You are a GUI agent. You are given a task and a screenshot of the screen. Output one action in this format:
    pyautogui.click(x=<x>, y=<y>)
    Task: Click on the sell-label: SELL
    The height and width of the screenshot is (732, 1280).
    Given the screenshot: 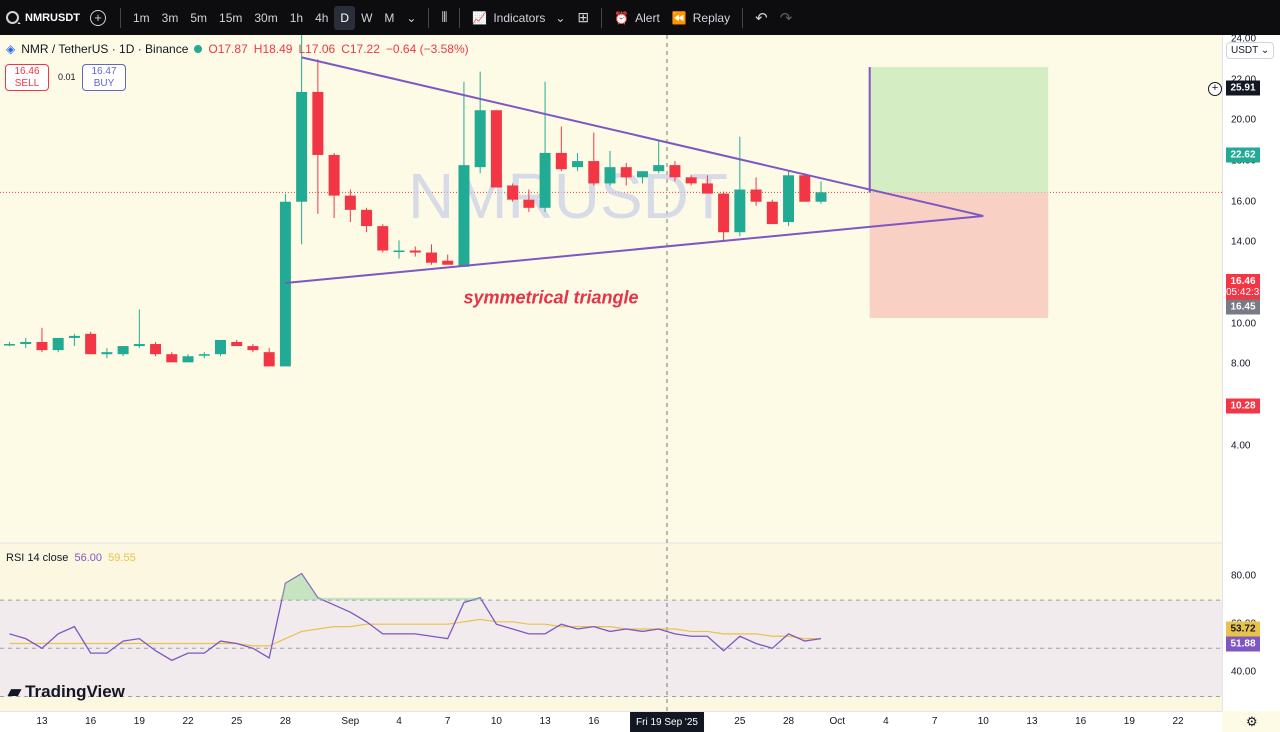 What is the action you would take?
    pyautogui.click(x=27, y=83)
    